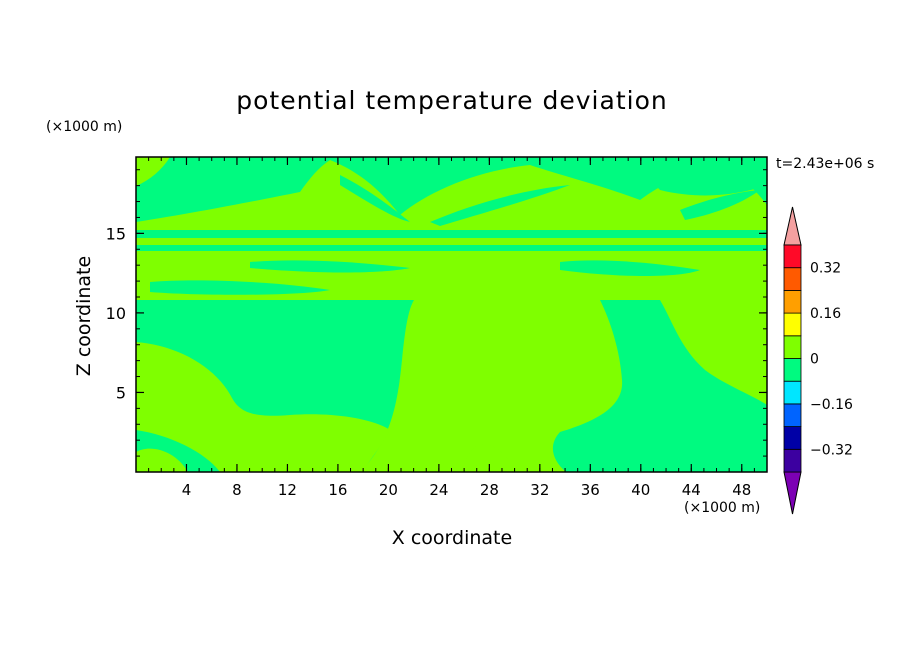 The image size is (904, 654). Describe the element at coordinates (438, 490) in the screenshot. I see `x-tick-label: 24` at that location.